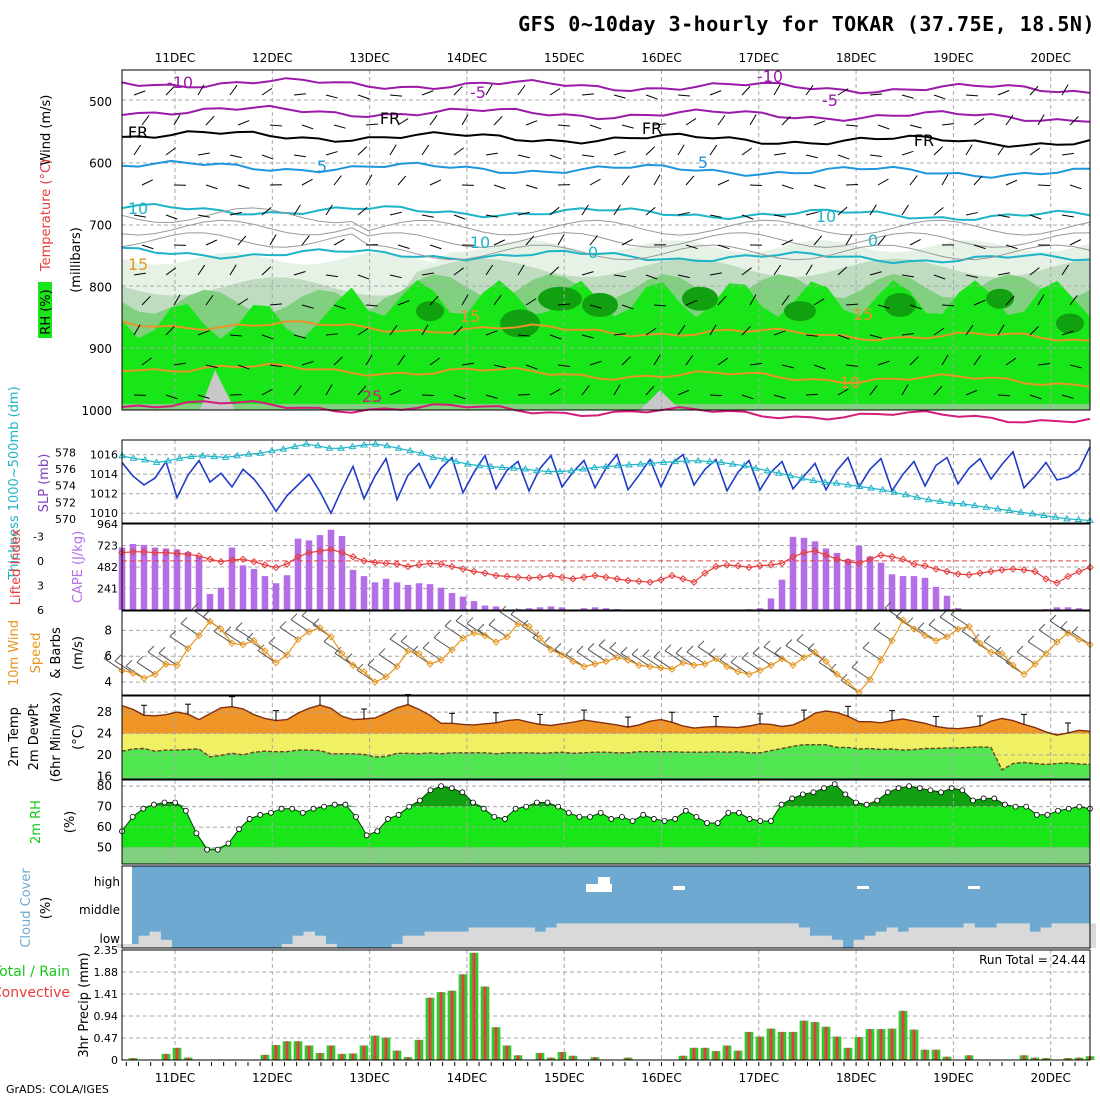 Image resolution: width=1100 pixels, height=1100 pixels. I want to click on cape-panel, so click(606, 566).